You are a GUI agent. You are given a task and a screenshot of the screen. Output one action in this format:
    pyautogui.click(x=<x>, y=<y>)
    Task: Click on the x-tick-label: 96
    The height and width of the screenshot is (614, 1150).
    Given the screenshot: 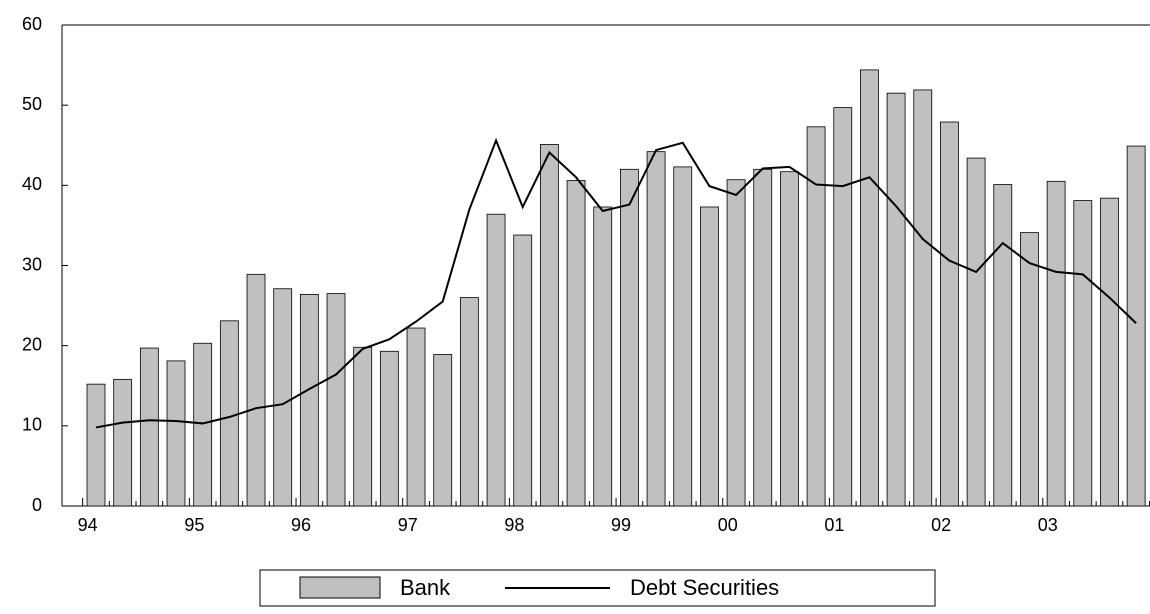 What is the action you would take?
    pyautogui.click(x=301, y=525)
    